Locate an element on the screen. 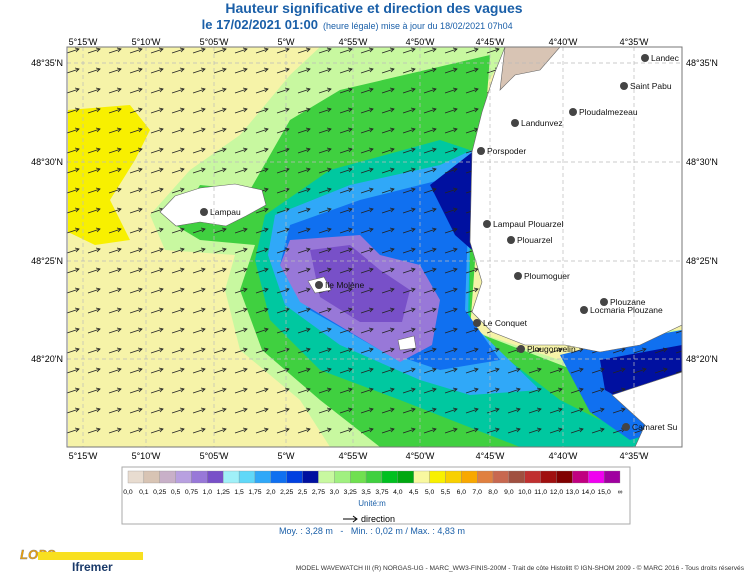 The image size is (748, 576). level-label: 9,0 is located at coordinates (509, 492).